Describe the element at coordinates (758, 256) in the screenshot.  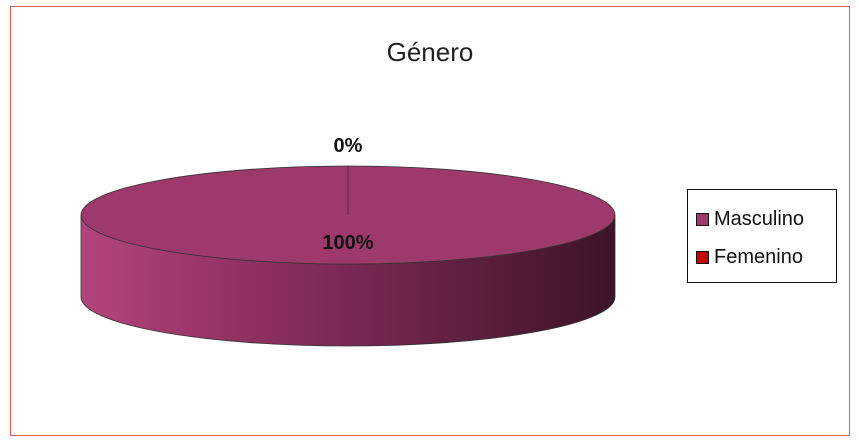
I see `legend-label-femenino: Femenino` at that location.